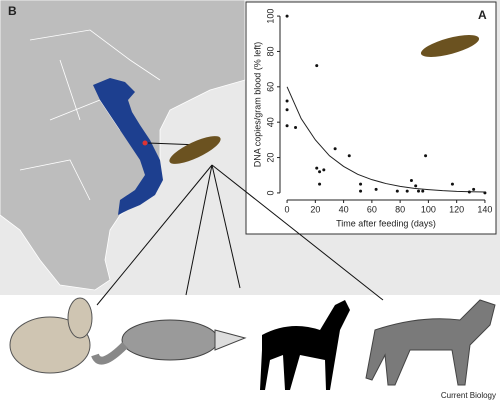  What do you see at coordinates (428, 209) in the screenshot?
I see `x-tick-label: 100` at bounding box center [428, 209].